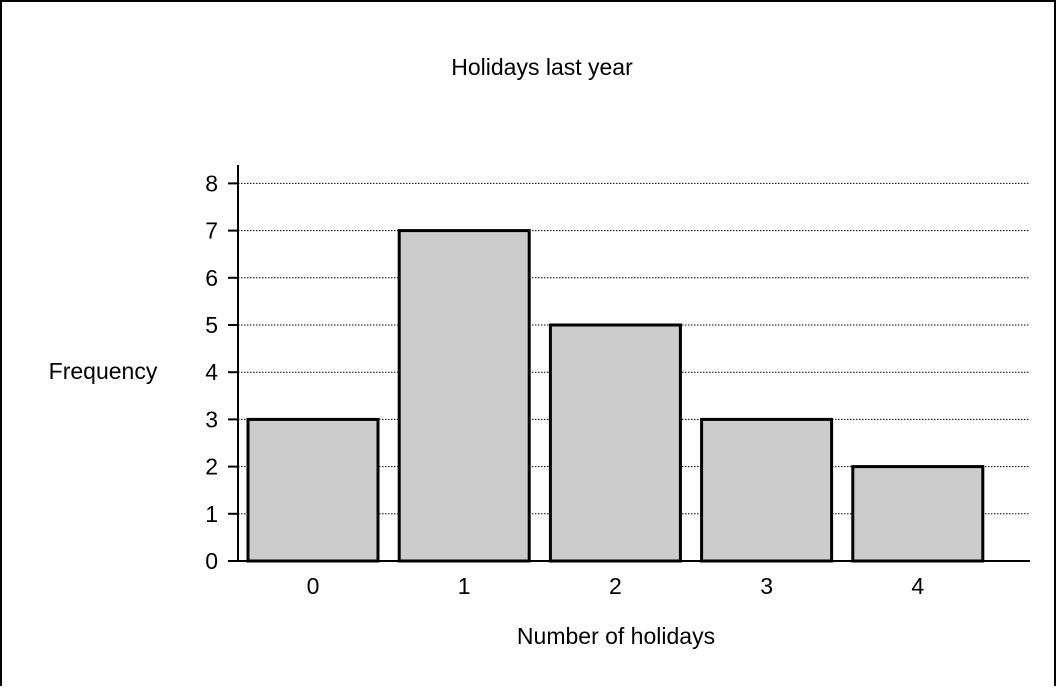 Image resolution: width=1056 pixels, height=688 pixels. What do you see at coordinates (211, 561) in the screenshot?
I see `y-tick-label: 0` at bounding box center [211, 561].